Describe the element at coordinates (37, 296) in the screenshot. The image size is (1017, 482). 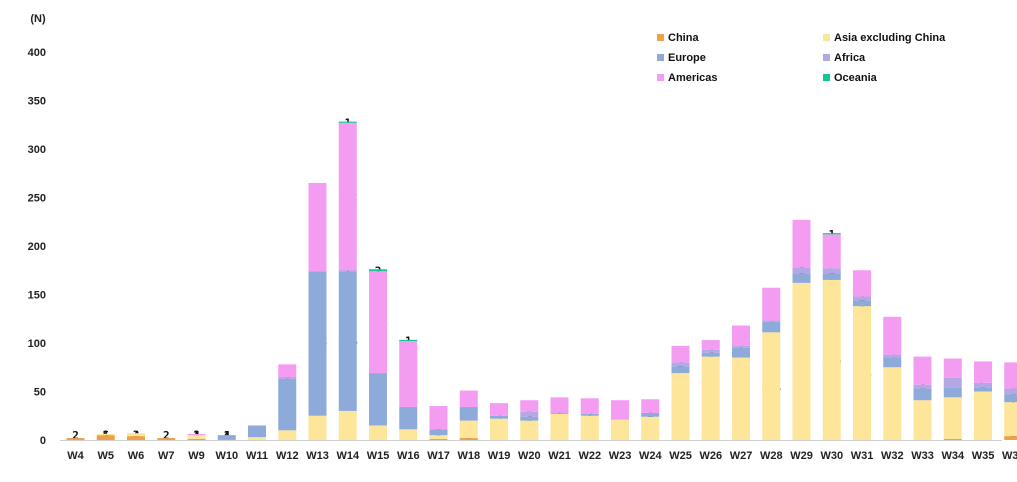
I see `y-tick-label: 150` at that location.